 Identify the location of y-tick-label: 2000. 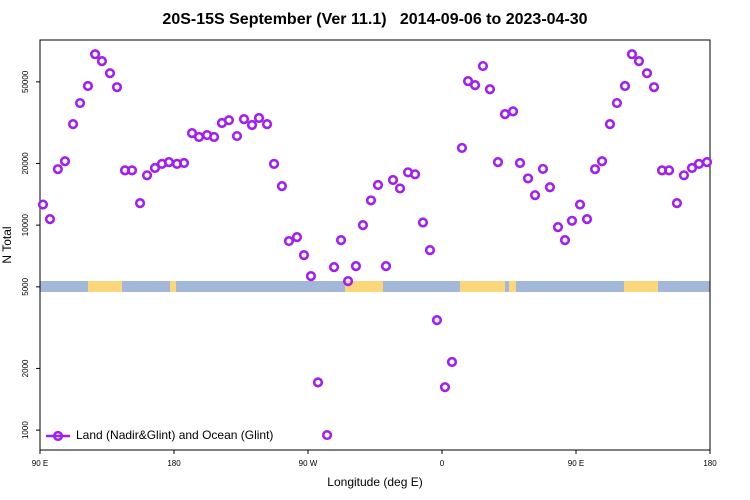
(25, 368).